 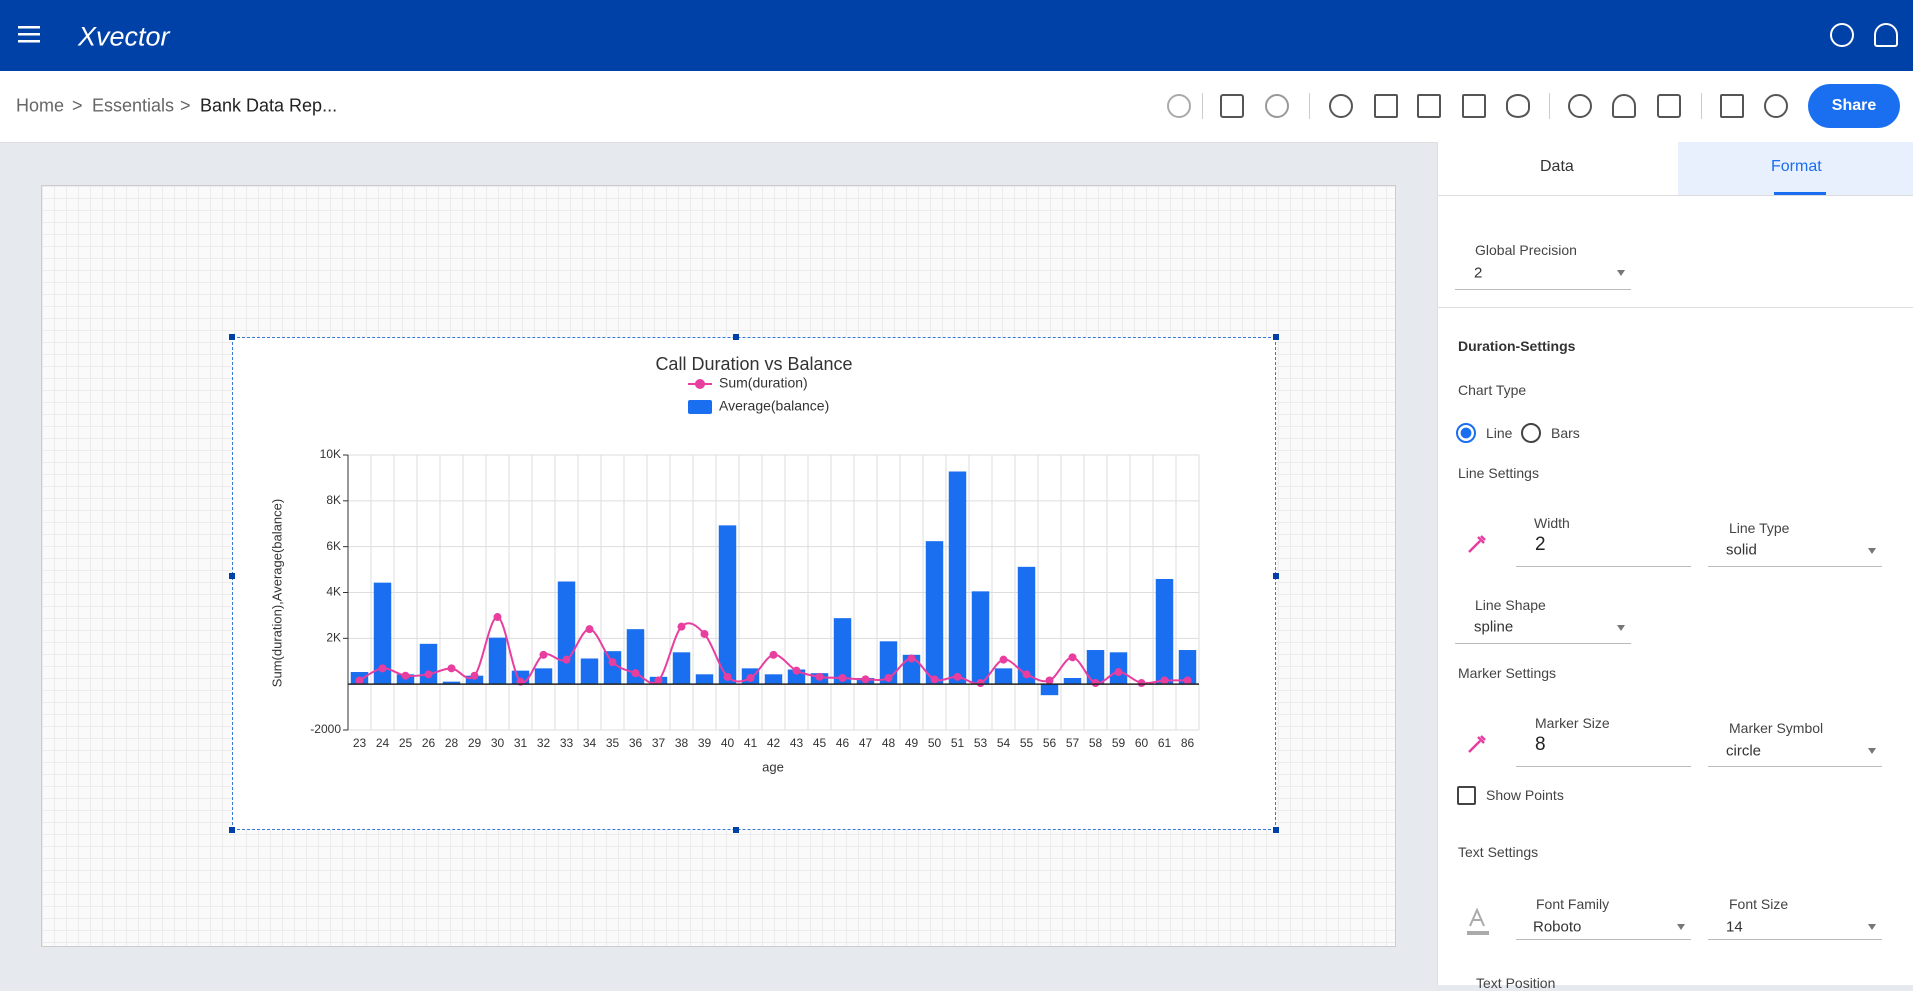 I want to click on layout-icon, so click(x=1429, y=106).